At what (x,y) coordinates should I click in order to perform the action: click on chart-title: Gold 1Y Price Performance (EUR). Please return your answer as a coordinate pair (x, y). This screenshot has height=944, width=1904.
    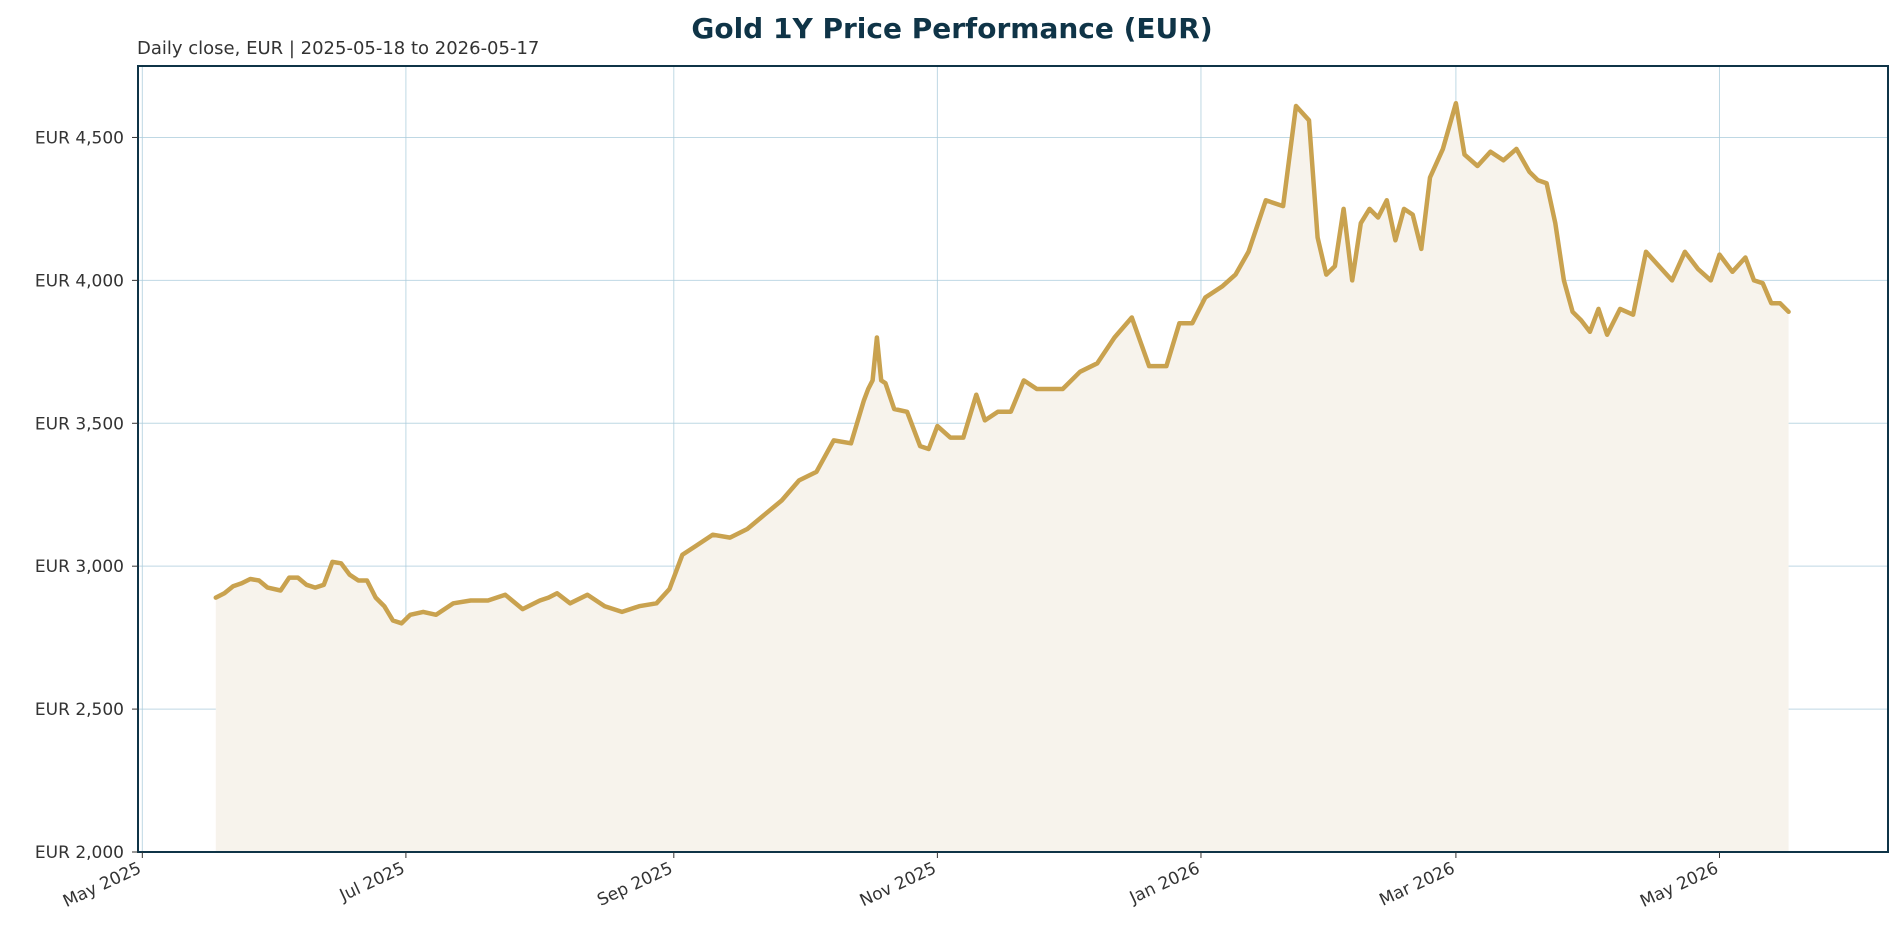
    Looking at the image, I should click on (951, 28).